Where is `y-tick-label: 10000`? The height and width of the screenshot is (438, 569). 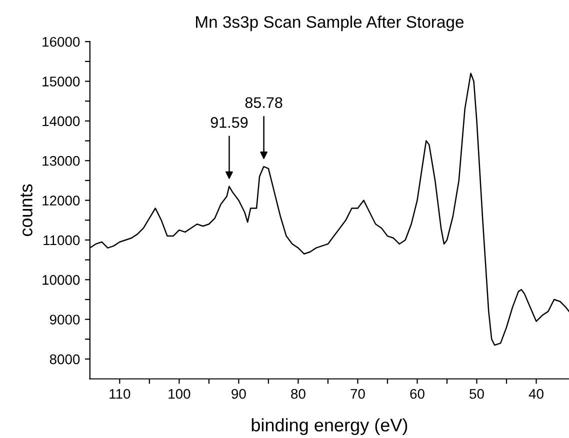 y-tick-label: 10000 is located at coordinates (61, 280).